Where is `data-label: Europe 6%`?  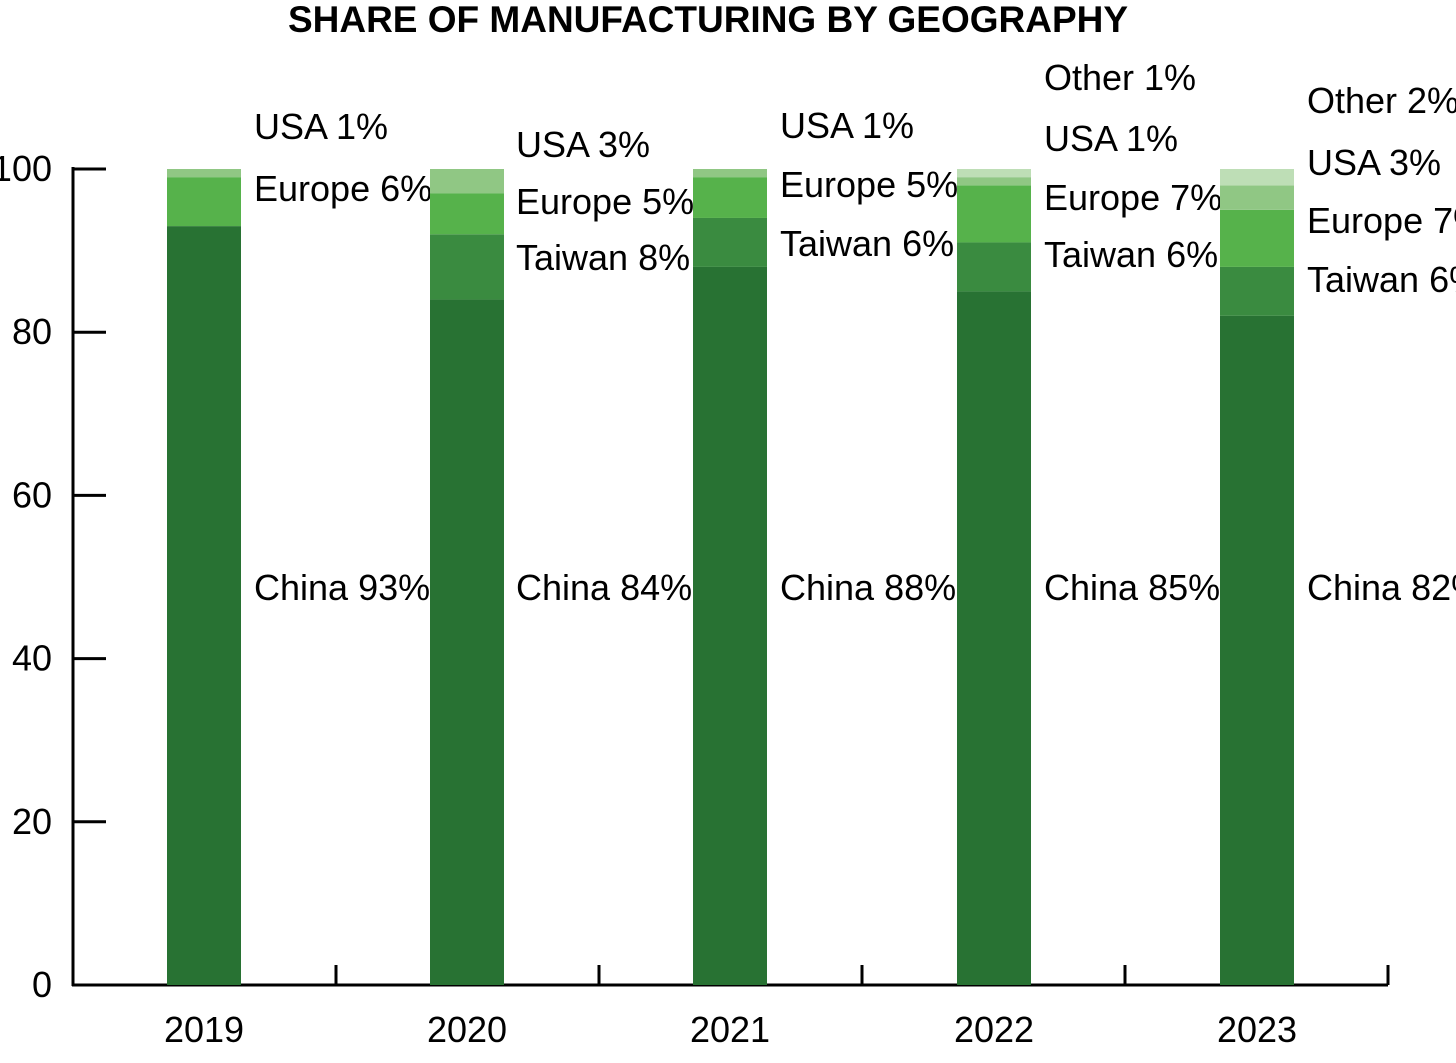
data-label: Europe 6% is located at coordinates (343, 188).